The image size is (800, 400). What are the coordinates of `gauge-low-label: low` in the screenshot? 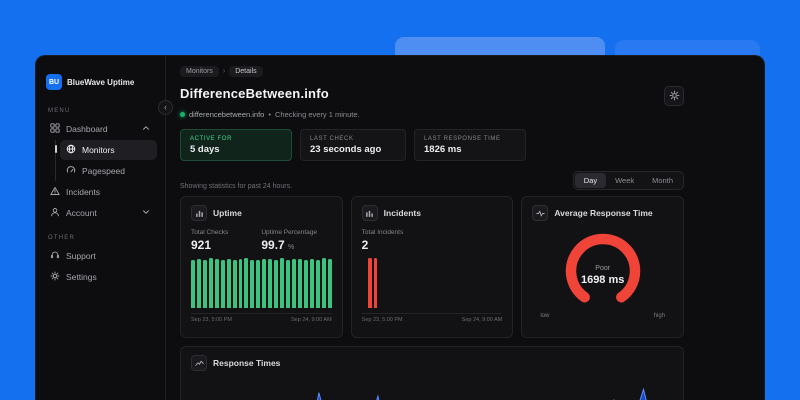 It's located at (545, 316).